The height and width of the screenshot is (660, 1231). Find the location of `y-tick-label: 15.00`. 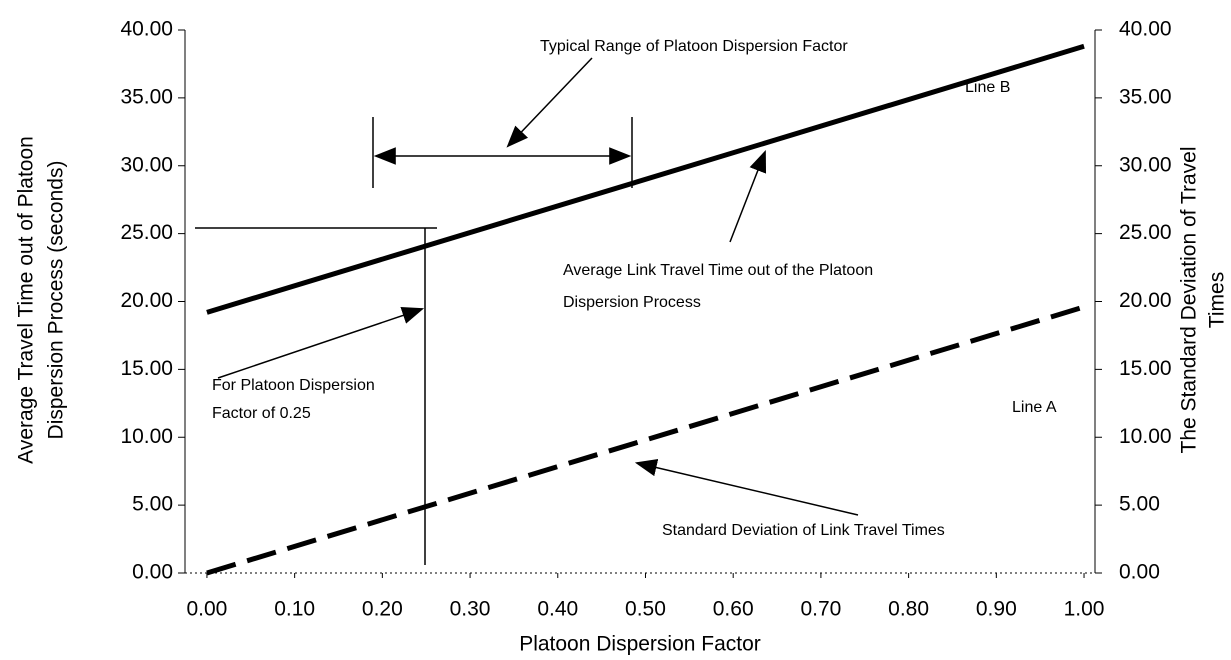

y-tick-label: 15.00 is located at coordinates (146, 368).